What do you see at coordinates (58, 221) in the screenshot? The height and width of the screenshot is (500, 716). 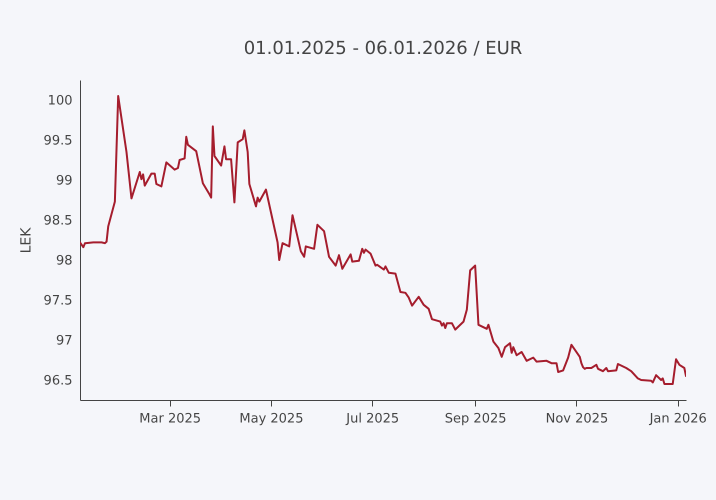 I see `y-tick-label: 98.5` at bounding box center [58, 221].